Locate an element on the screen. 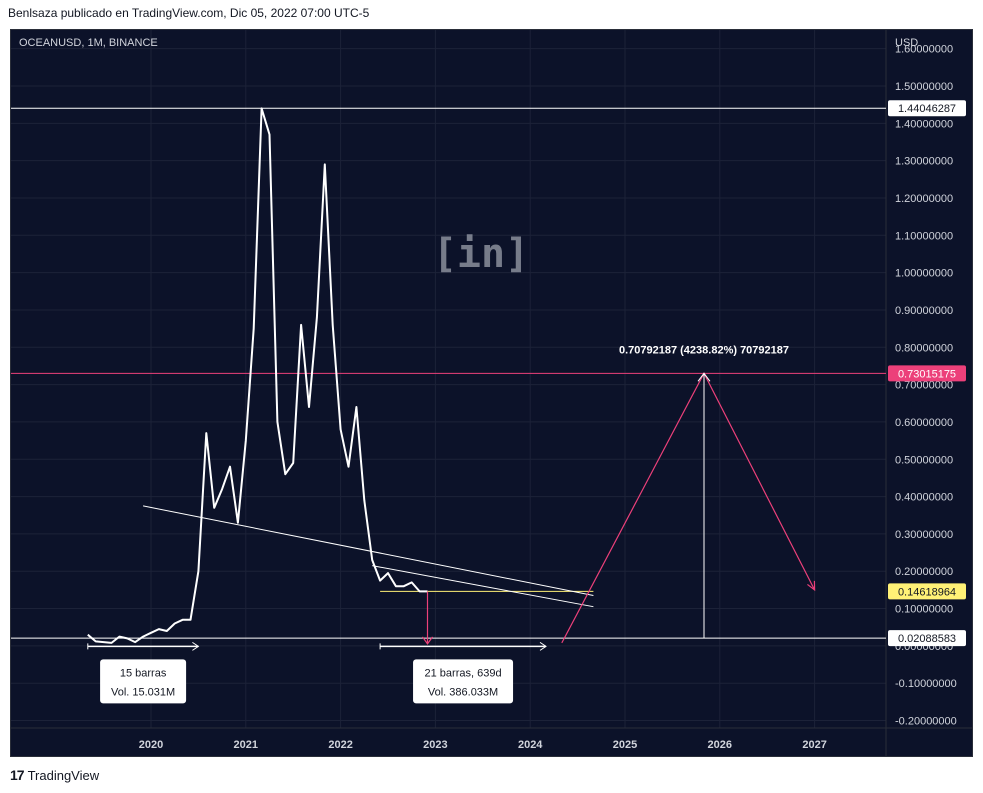  x-tick-label: 2024 is located at coordinates (530, 745).